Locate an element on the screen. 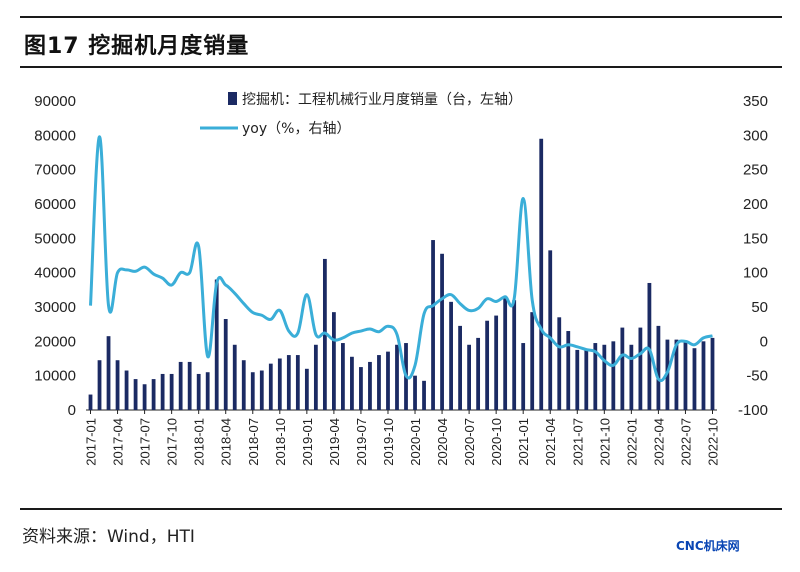 The height and width of the screenshot is (572, 800). left-tick-label: 70000 is located at coordinates (55, 170).